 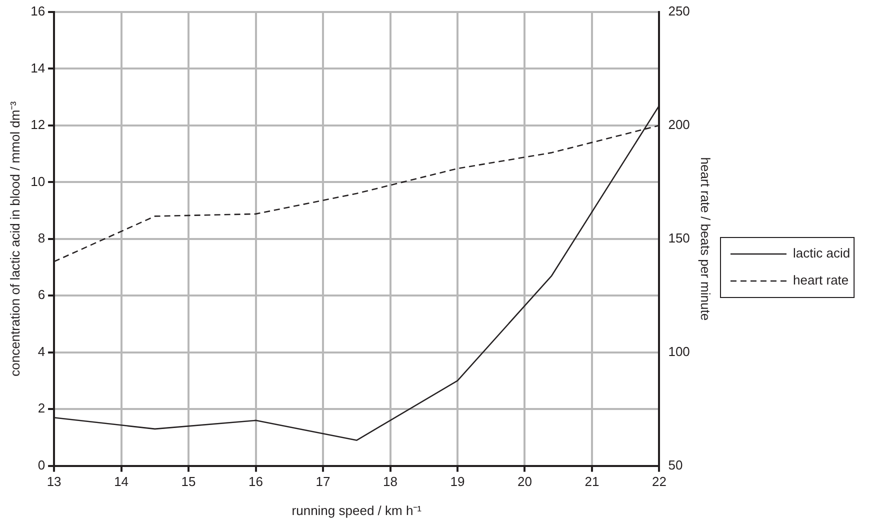 What do you see at coordinates (38, 68) in the screenshot?
I see `y-tick-label: 14` at bounding box center [38, 68].